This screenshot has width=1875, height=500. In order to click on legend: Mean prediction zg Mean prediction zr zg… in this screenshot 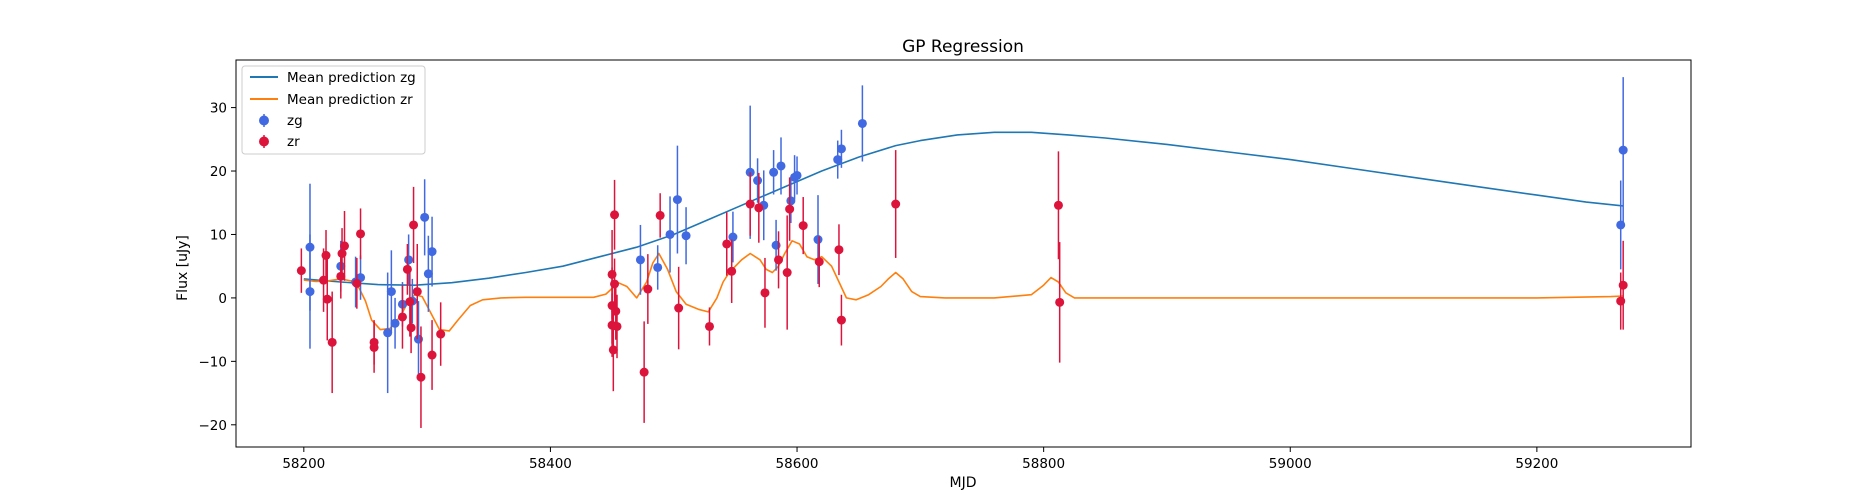, I will do `click(333, 110)`.